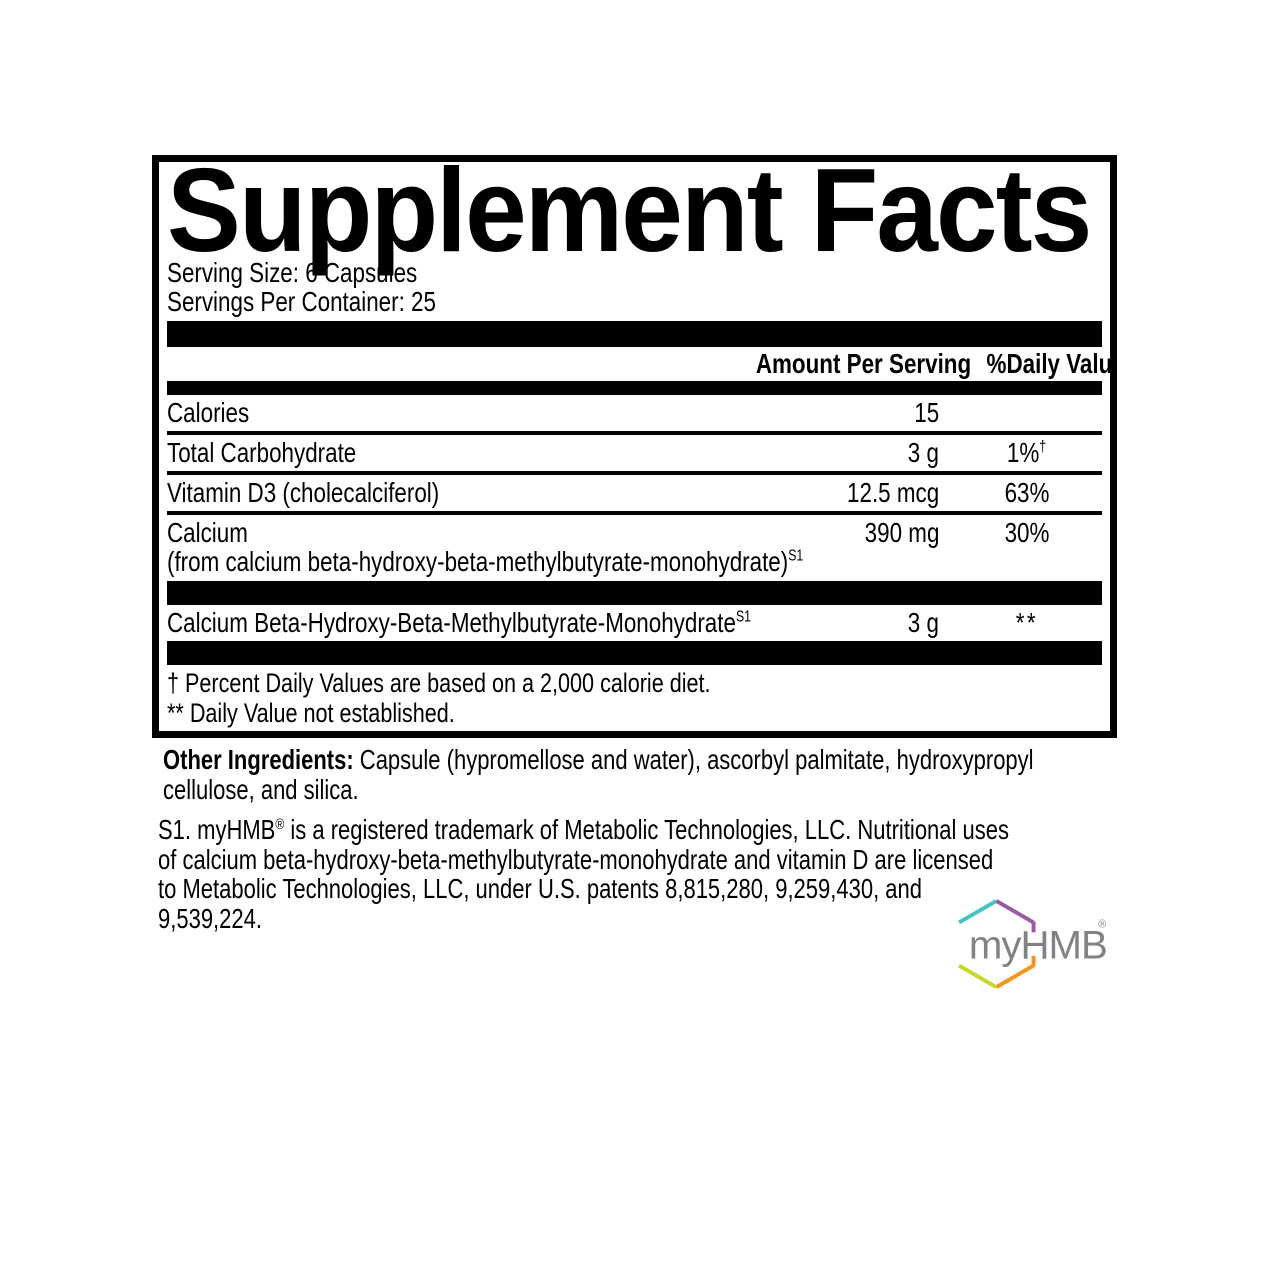  Describe the element at coordinates (629, 216) in the screenshot. I see `panel-title: Supplement Facts` at that location.